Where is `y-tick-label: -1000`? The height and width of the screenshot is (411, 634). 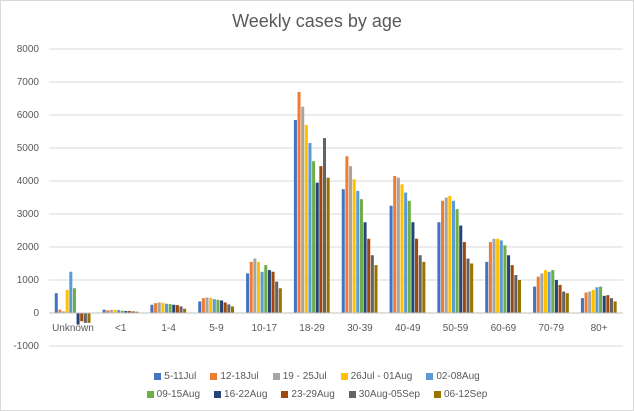
y-tick-label: -1000 is located at coordinates (26, 346).